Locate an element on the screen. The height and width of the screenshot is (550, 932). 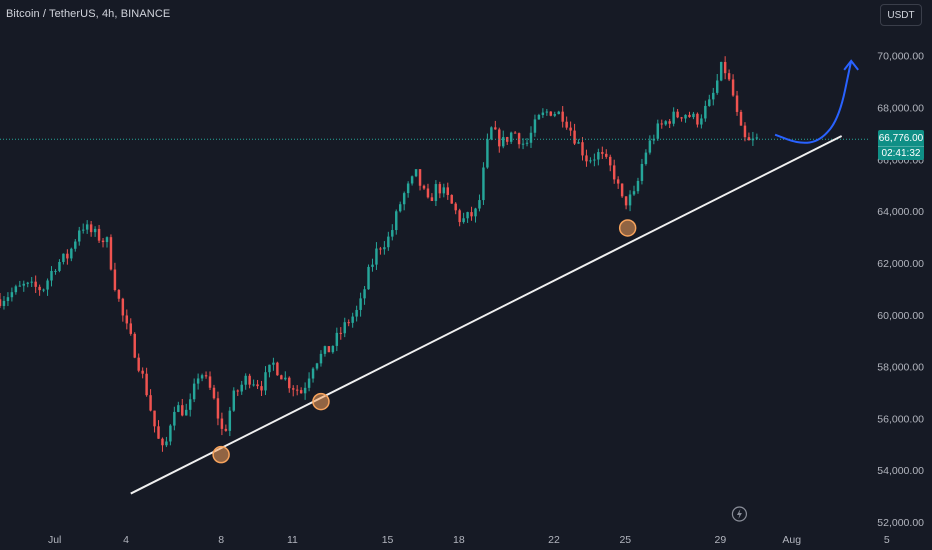
bar-countdown: 02:41:32 is located at coordinates (901, 153).